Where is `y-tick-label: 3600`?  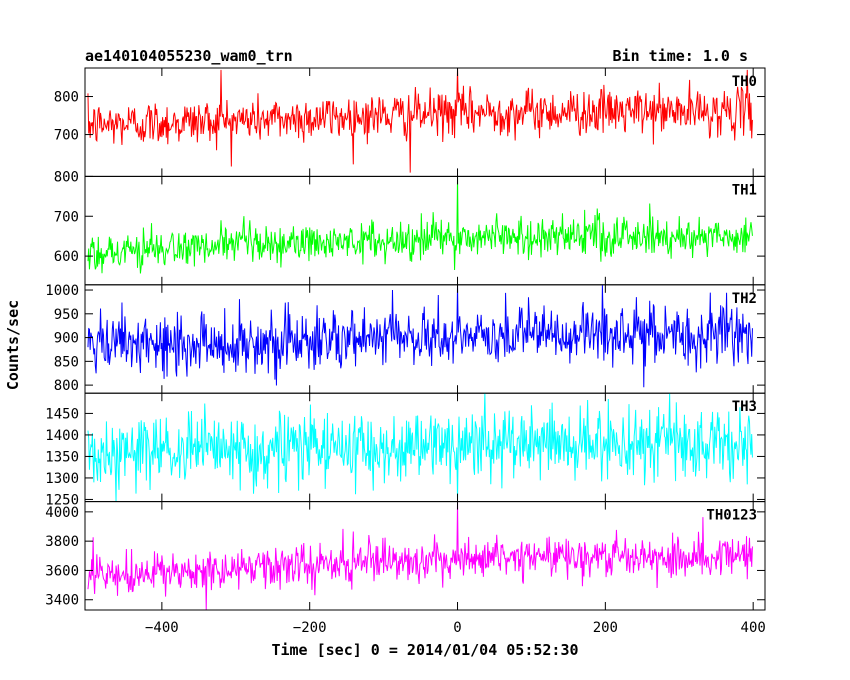
y-tick-label: 3600 is located at coordinates (62, 571).